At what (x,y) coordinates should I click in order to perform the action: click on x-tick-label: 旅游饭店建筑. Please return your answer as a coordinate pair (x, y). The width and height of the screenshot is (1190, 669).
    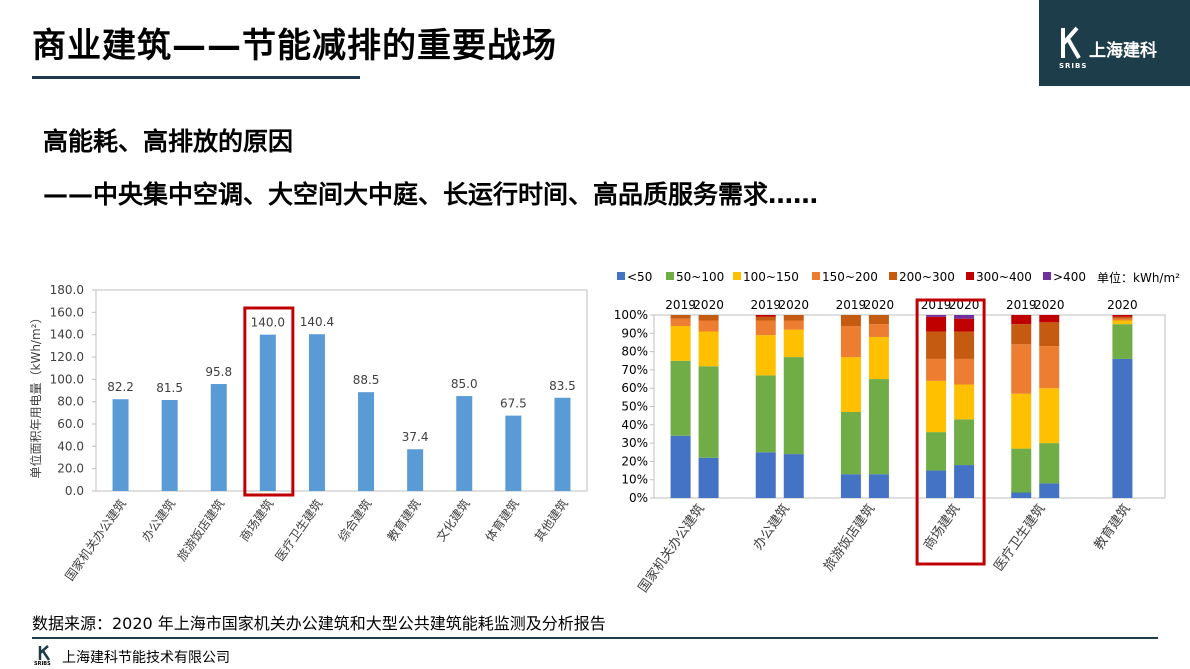
    Looking at the image, I should click on (201, 530).